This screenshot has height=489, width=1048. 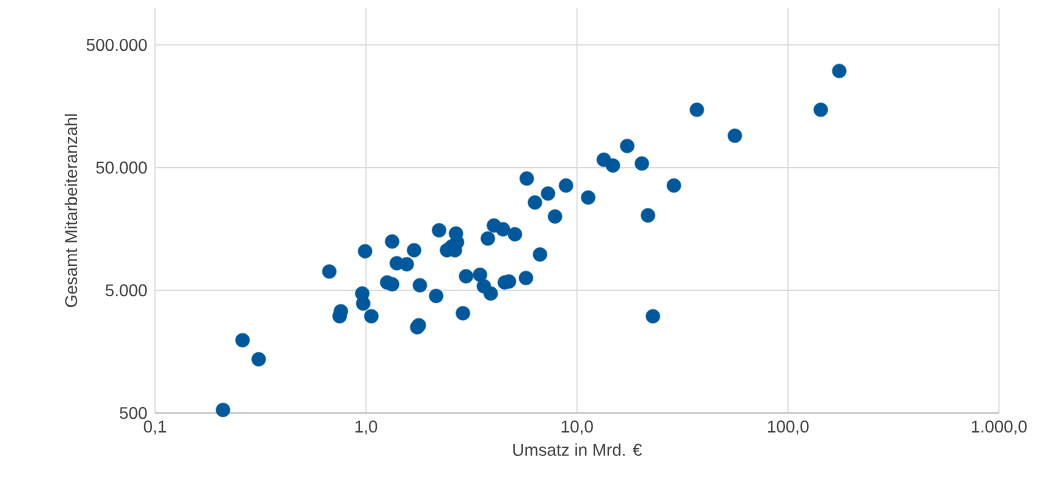 I want to click on x-tick-label: 1,0, so click(x=366, y=427).